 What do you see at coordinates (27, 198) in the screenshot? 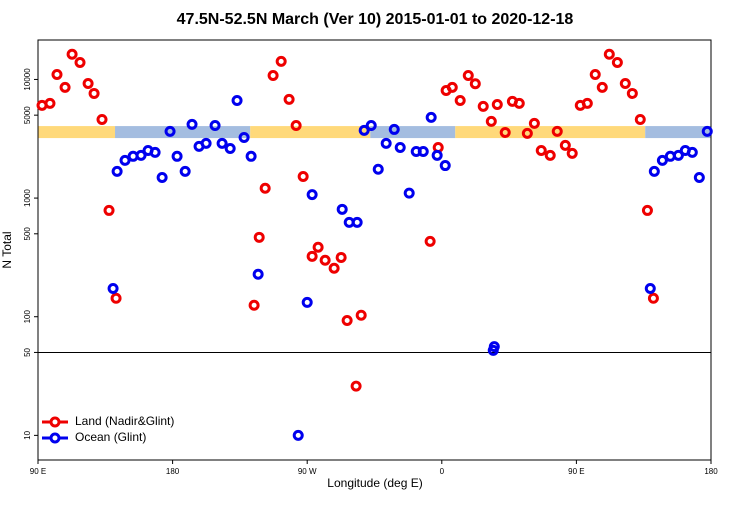
I see `y-tick-label: 1000` at bounding box center [27, 198].